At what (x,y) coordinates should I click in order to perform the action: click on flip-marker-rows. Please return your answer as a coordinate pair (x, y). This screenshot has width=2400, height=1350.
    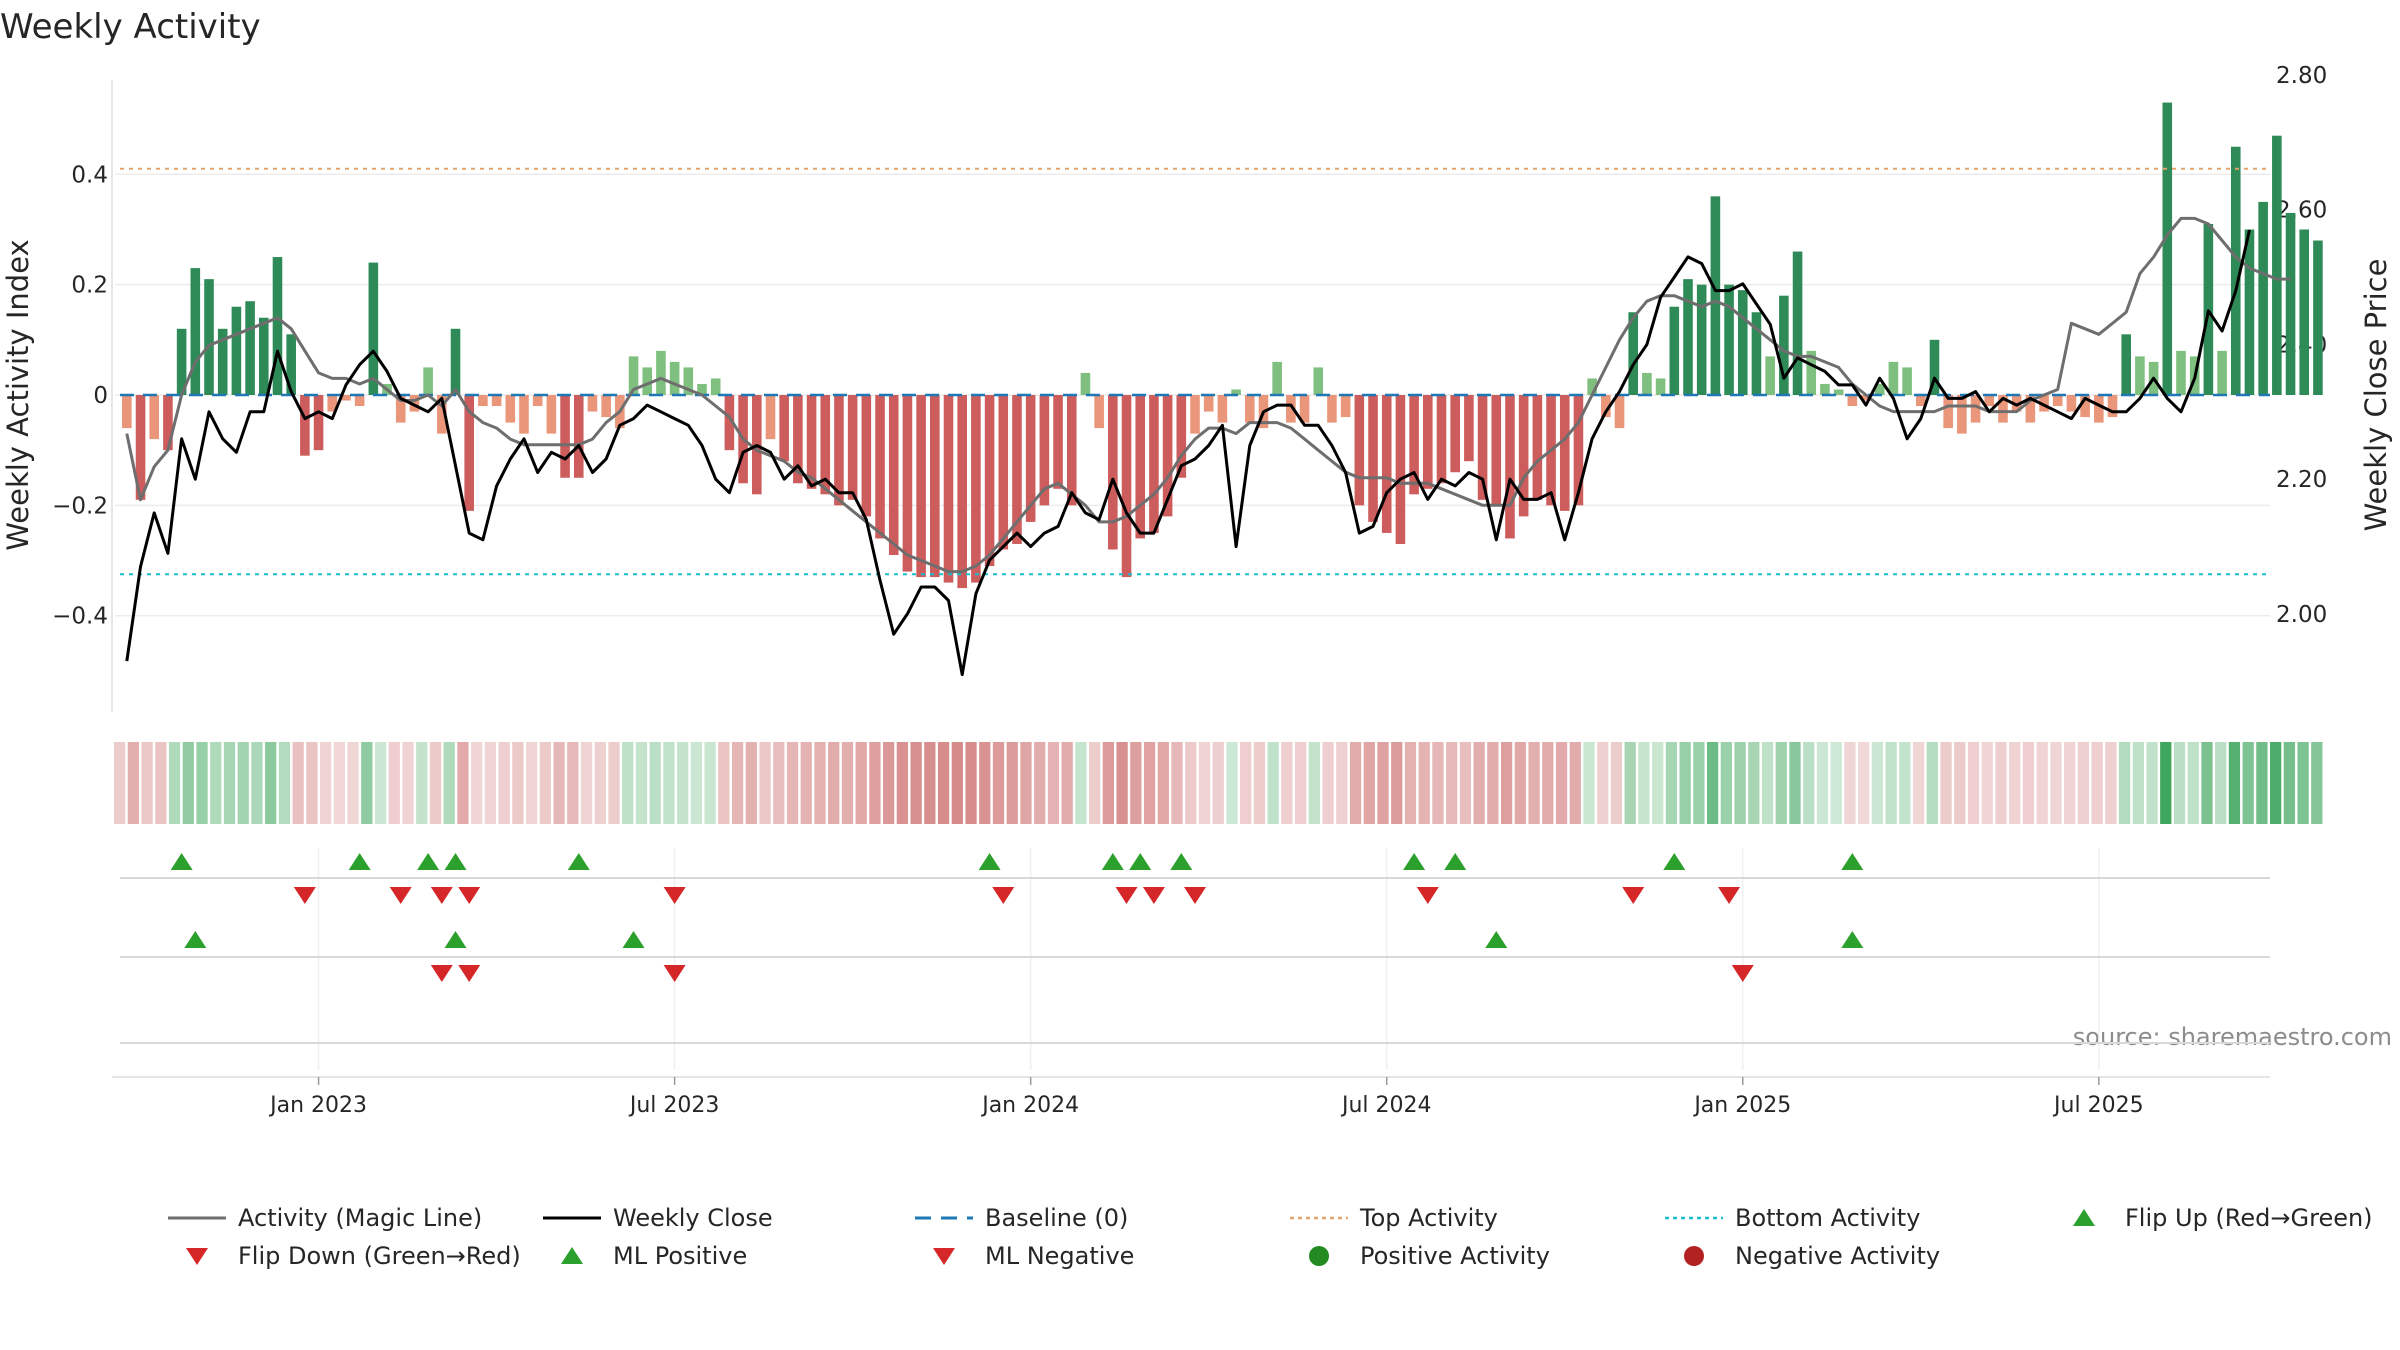
    Looking at the image, I should click on (1195, 959).